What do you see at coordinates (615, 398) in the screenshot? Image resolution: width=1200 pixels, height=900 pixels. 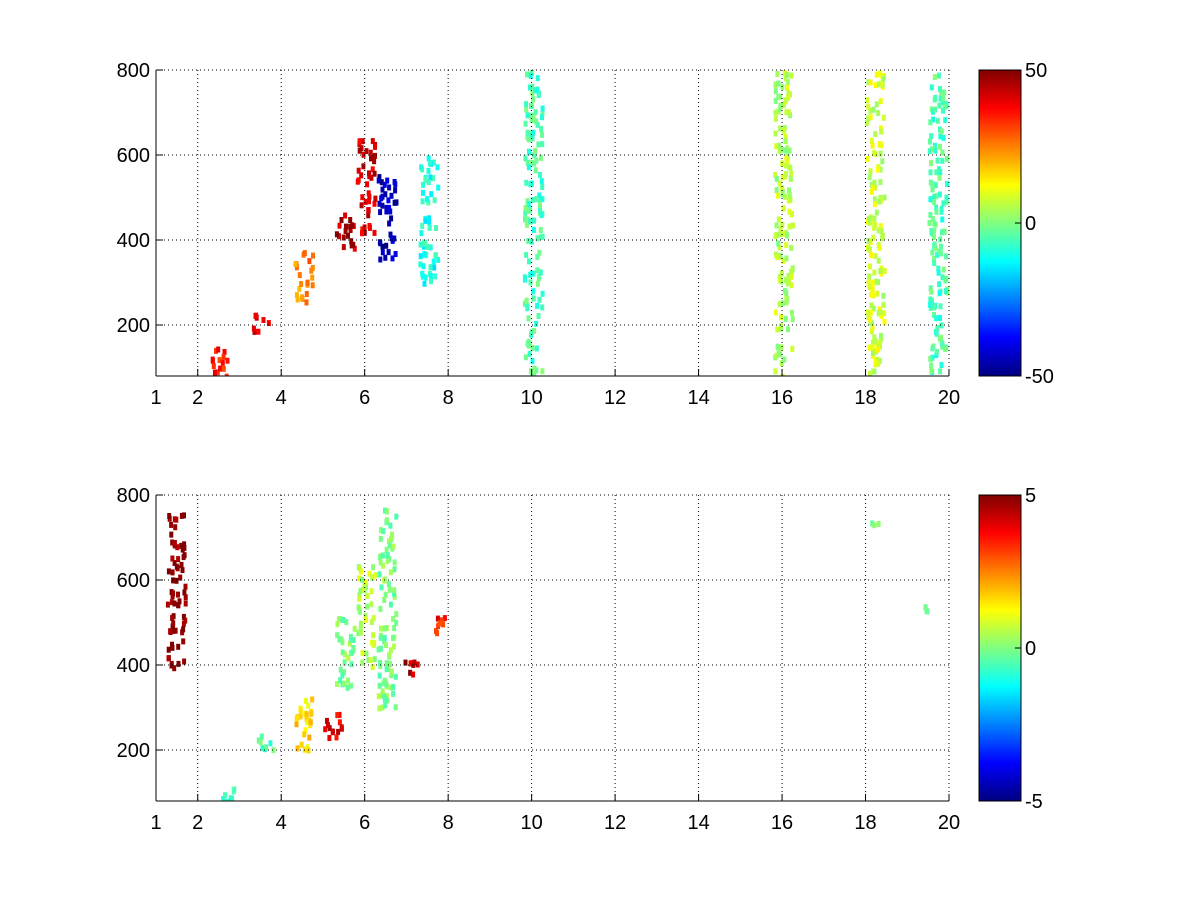 I see `x-tick-label: 12` at bounding box center [615, 398].